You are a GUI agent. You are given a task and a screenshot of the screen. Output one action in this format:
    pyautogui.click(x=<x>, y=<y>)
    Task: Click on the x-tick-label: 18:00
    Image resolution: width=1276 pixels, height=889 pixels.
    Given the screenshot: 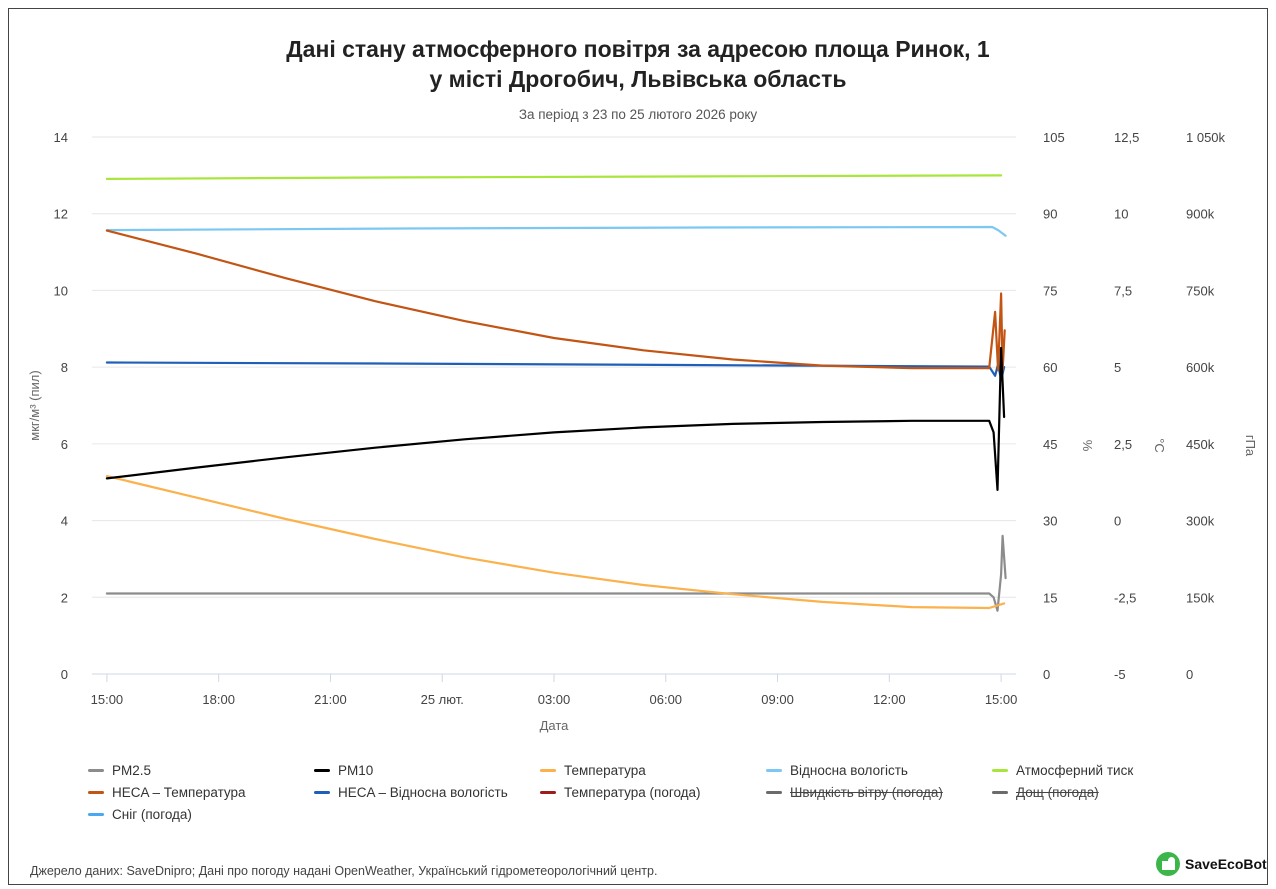 What is the action you would take?
    pyautogui.click(x=218, y=699)
    